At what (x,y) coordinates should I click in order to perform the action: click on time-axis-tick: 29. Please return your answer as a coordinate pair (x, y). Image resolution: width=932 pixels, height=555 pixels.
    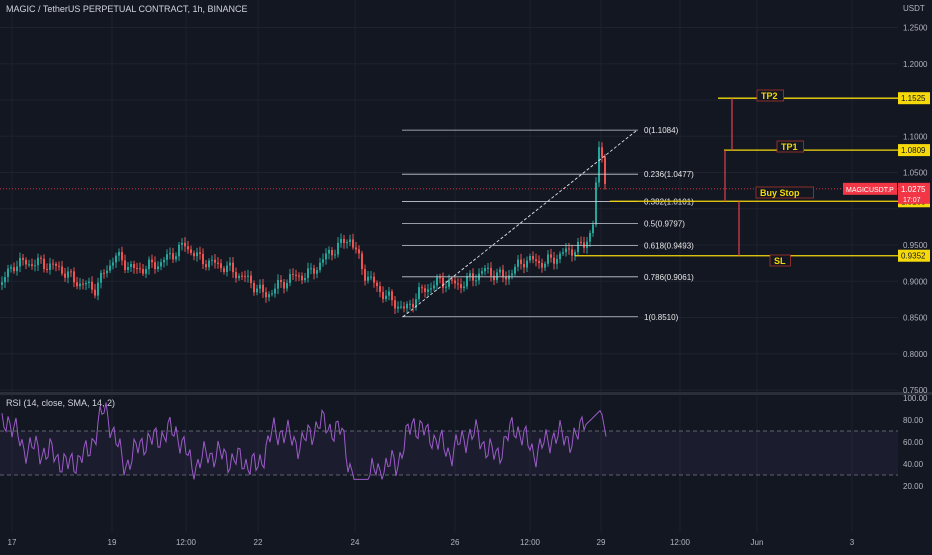
    Looking at the image, I should click on (601, 542).